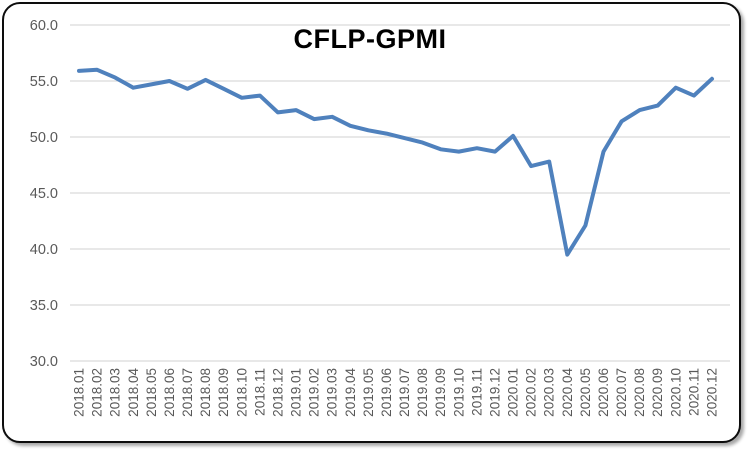 The image size is (749, 452). What do you see at coordinates (151, 392) in the screenshot?
I see `x-tick-label: 2018.05` at bounding box center [151, 392].